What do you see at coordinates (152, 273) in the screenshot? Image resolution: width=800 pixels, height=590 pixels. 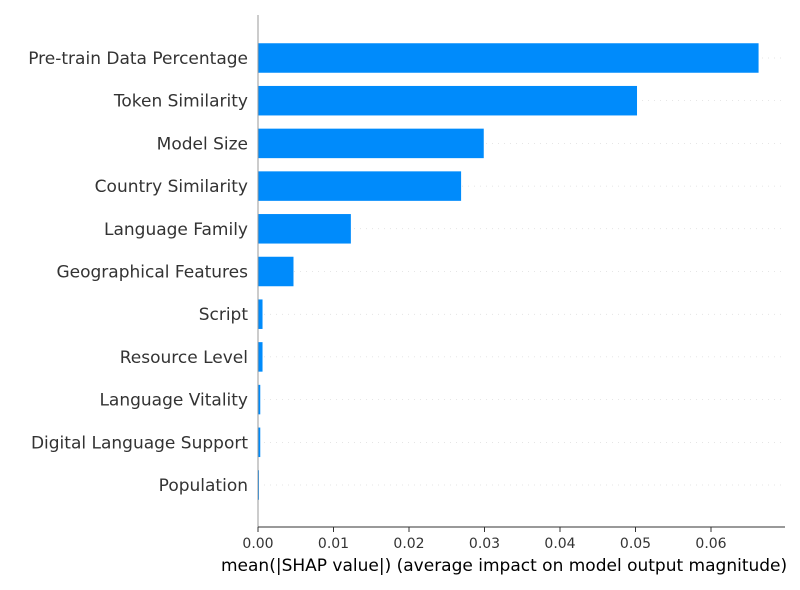 I see `feature-label: Geographical Features` at bounding box center [152, 273].